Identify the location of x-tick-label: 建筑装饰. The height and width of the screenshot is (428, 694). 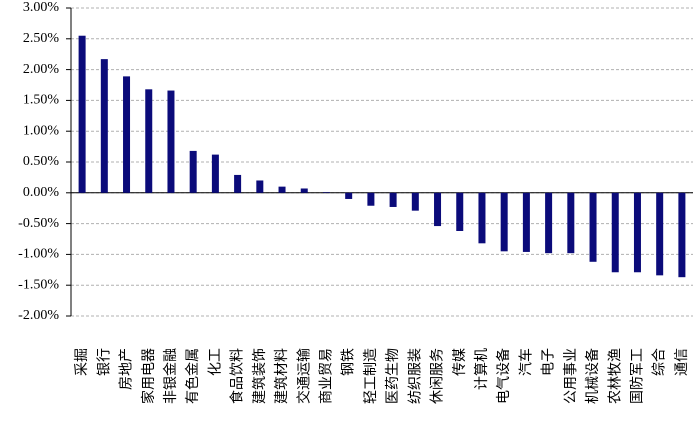
(260, 376).